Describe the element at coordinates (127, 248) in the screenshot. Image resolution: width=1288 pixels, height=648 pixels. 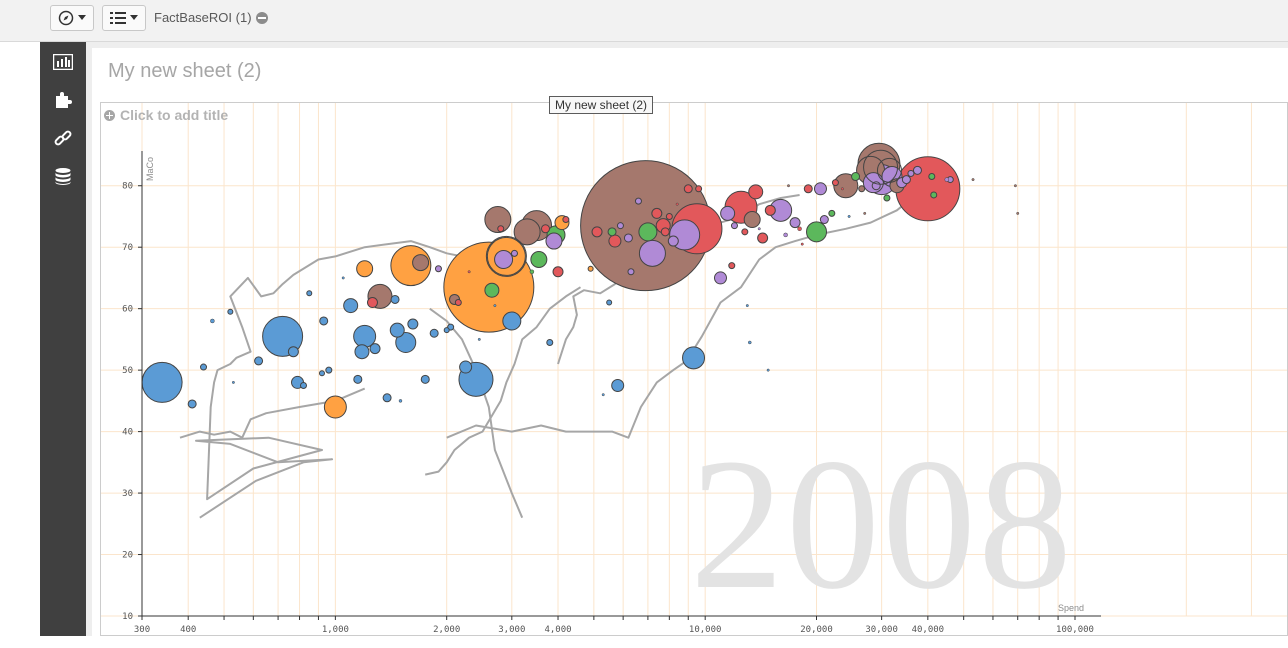
I see `y-tick-label: 70` at that location.